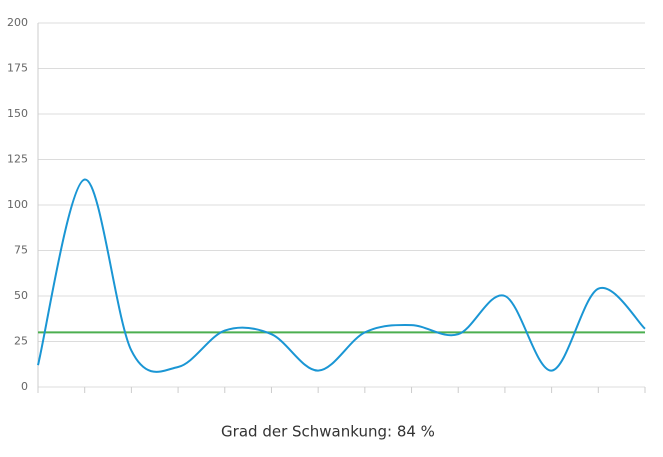  What do you see at coordinates (17, 22) in the screenshot?
I see `y-tick-label: 200` at bounding box center [17, 22].